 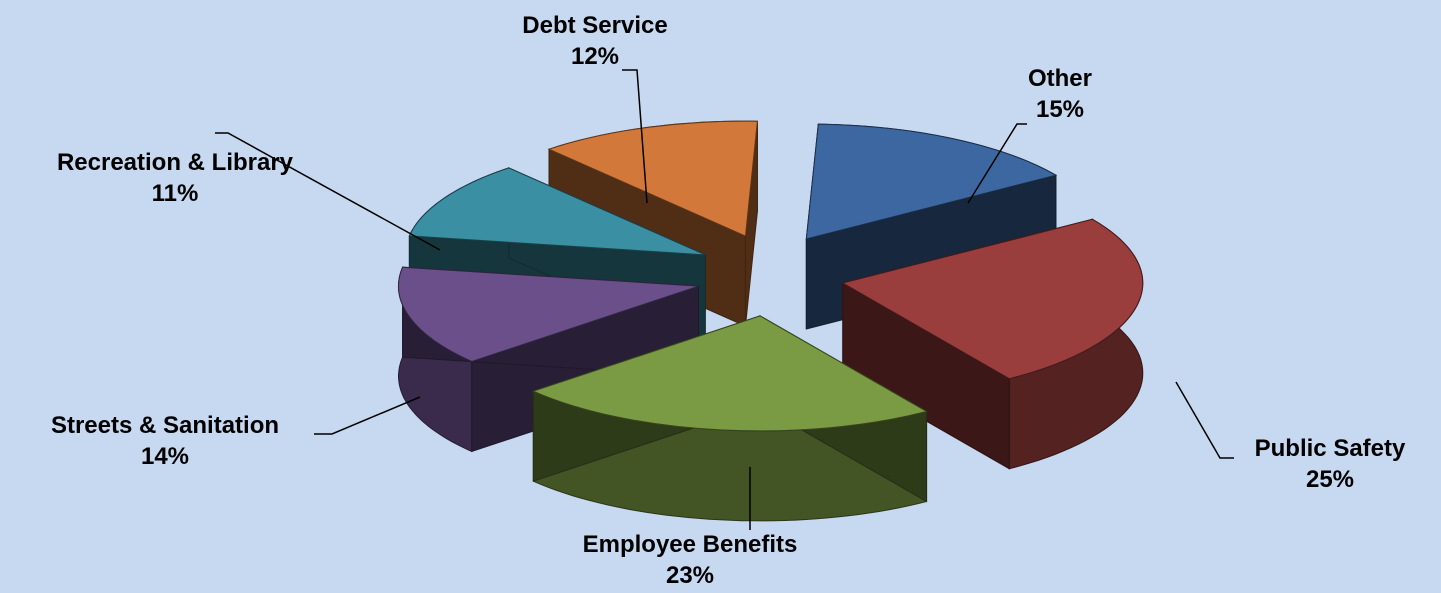 What do you see at coordinates (548, 314) in the screenshot?
I see `slice-streets-sanitation` at bounding box center [548, 314].